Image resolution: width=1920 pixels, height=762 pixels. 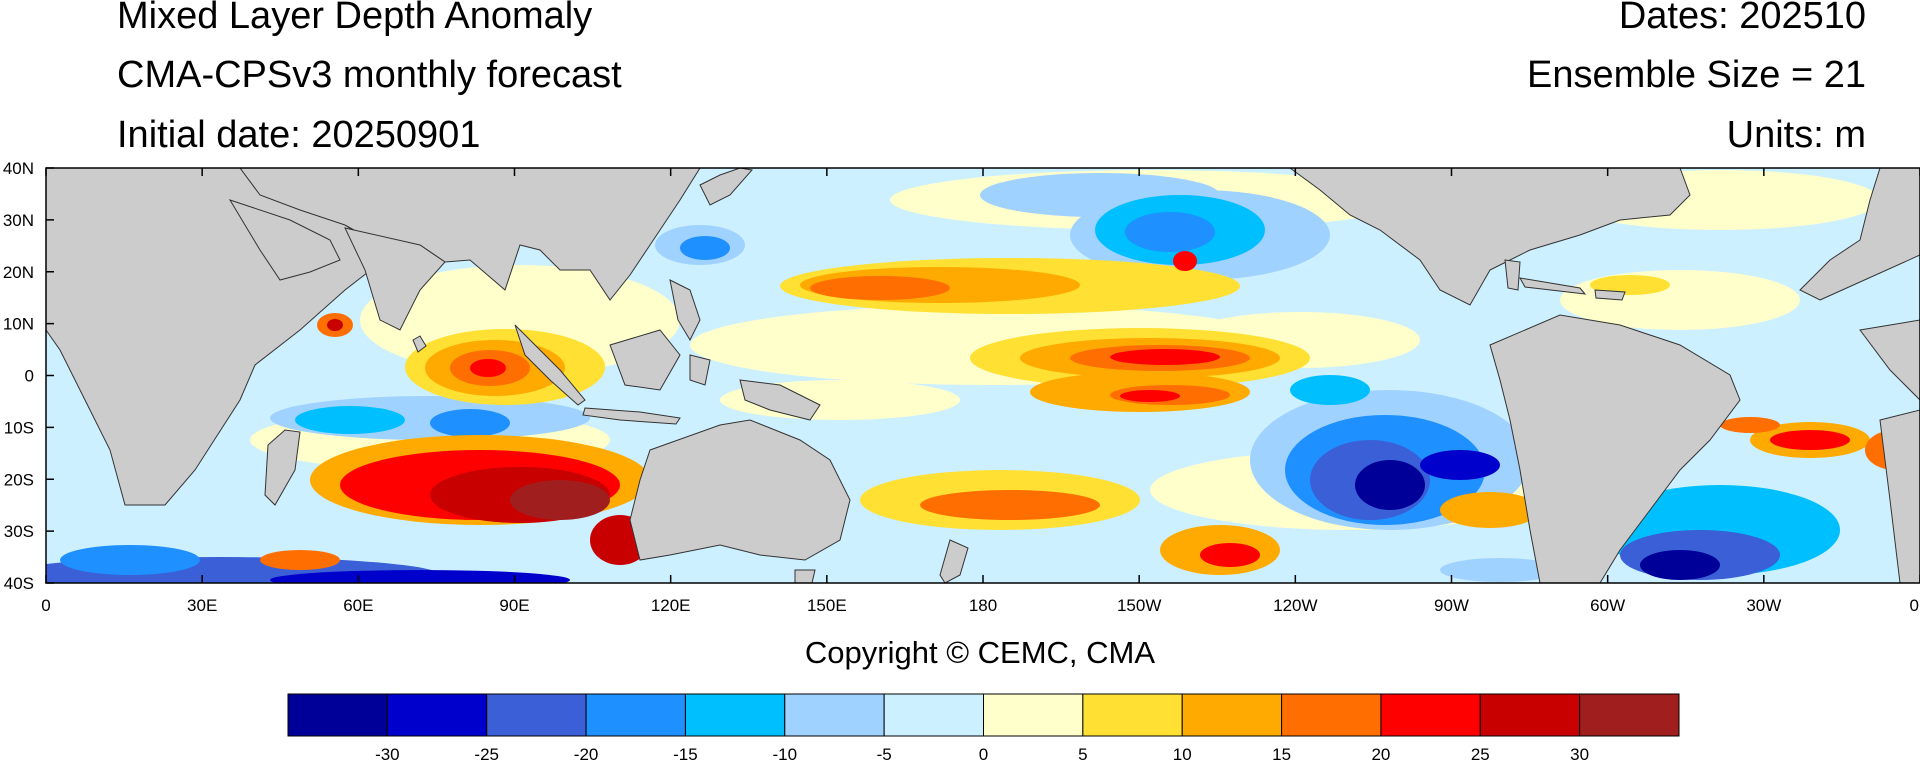 What do you see at coordinates (685, 753) in the screenshot?
I see `colorbar-label: -15` at bounding box center [685, 753].